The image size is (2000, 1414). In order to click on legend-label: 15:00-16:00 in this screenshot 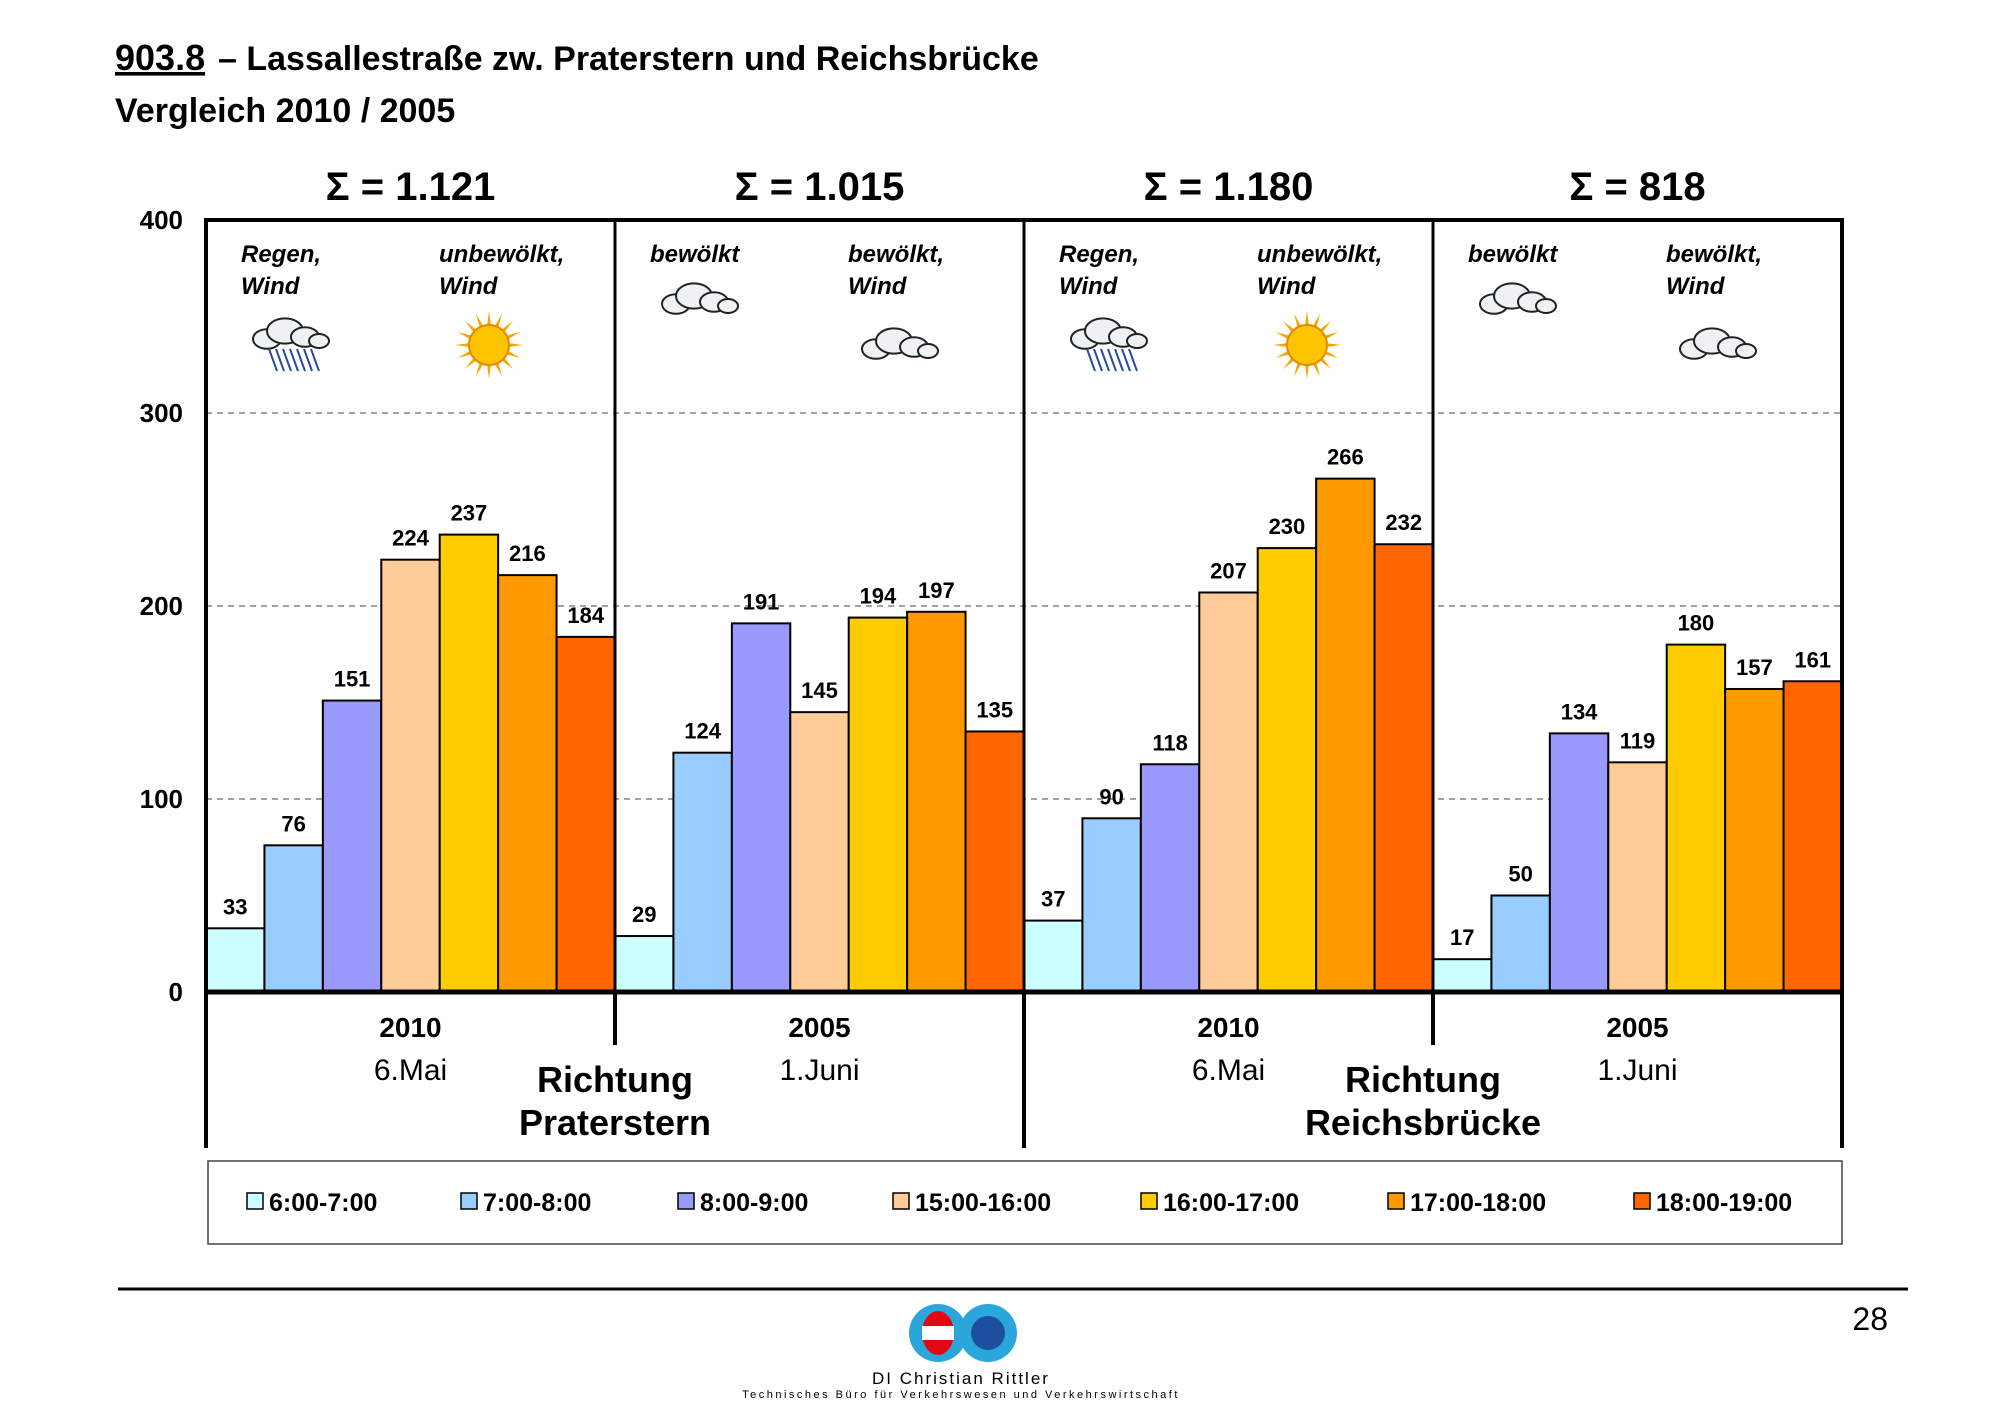, I will do `click(983, 1203)`.